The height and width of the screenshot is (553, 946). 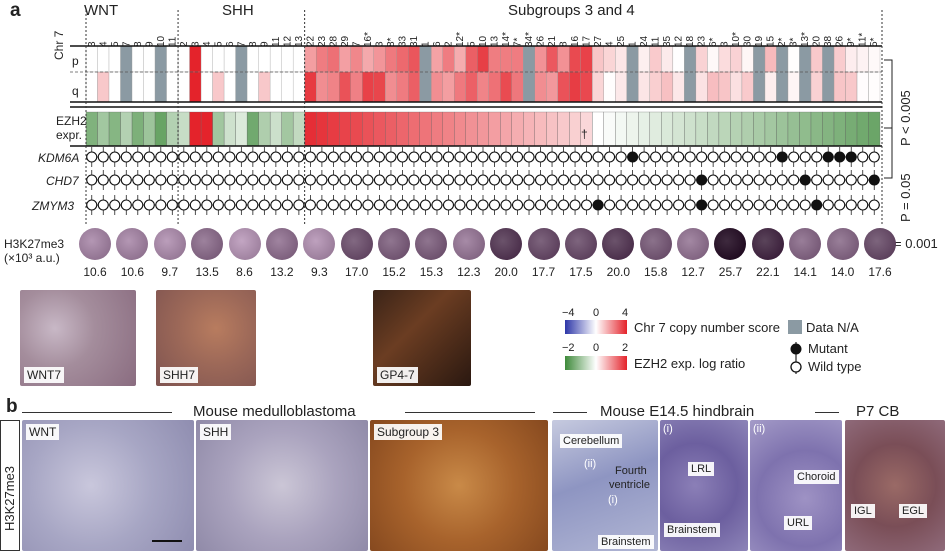 What do you see at coordinates (863, 40) in the screenshot?
I see `sample-id-label: 11*` at bounding box center [863, 40].